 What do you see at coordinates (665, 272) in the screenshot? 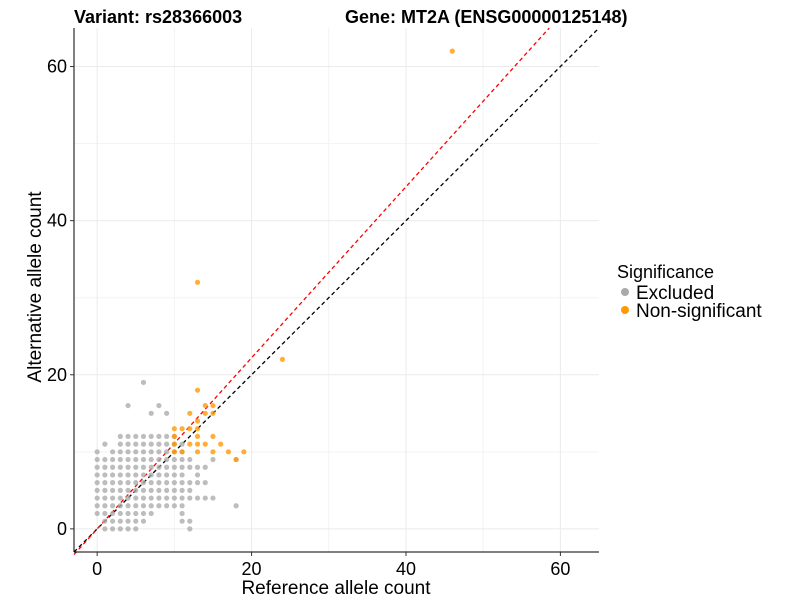
I see `legend-title: Significance` at bounding box center [665, 272].